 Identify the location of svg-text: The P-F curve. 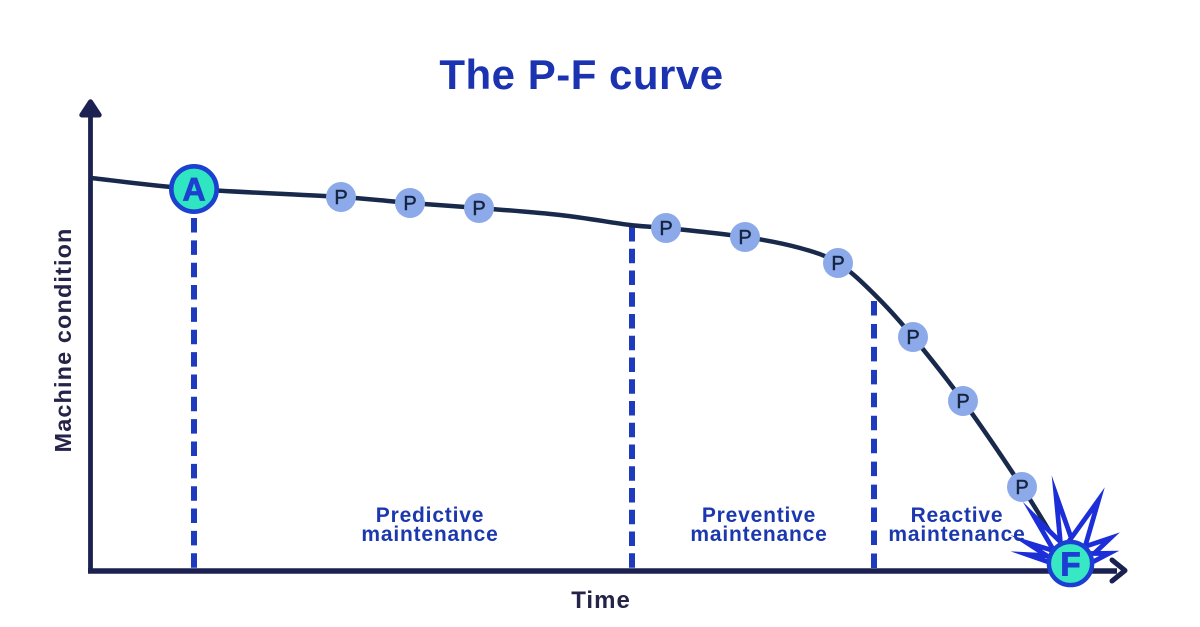
(581, 74).